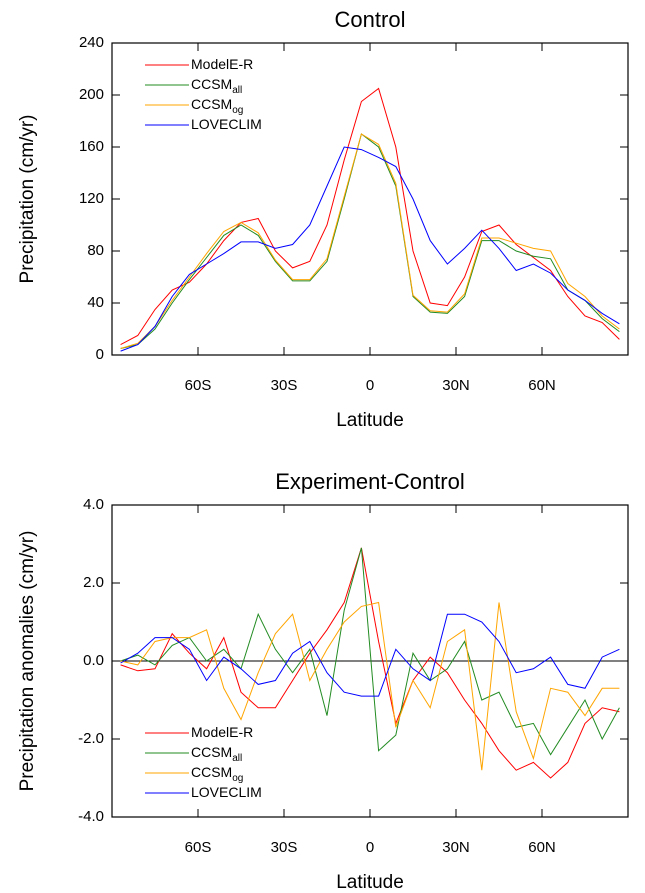  I want to click on y-tick-label: 200, so click(91, 94).